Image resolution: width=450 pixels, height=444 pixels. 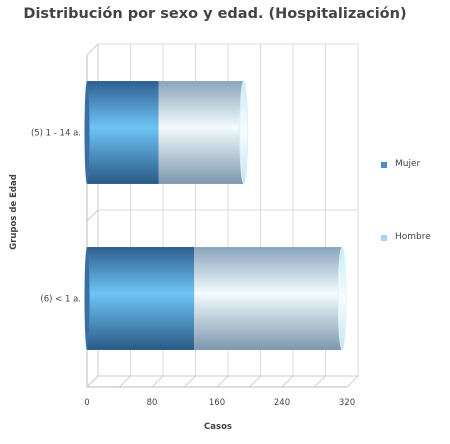 What do you see at coordinates (413, 237) in the screenshot?
I see `legend-label-hombre: Hombre` at bounding box center [413, 237].